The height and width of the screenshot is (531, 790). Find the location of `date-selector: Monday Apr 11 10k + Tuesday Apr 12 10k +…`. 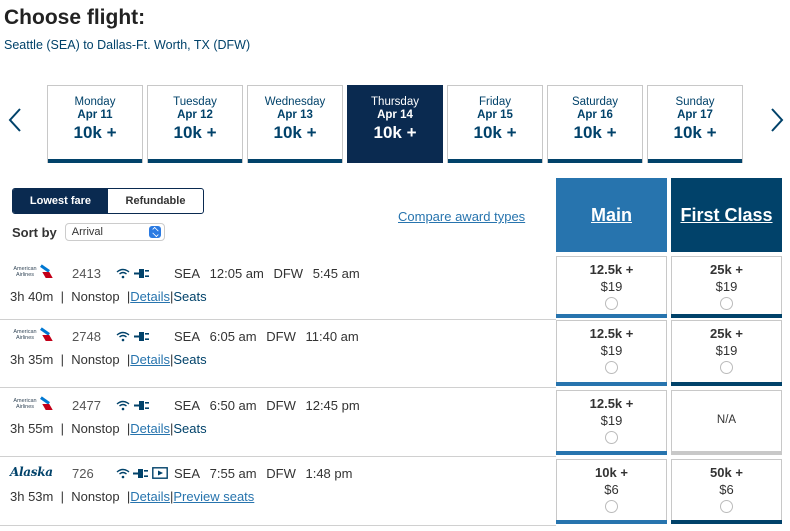

date-selector: Monday Apr 11 10k + Tuesday Apr 12 10k +… is located at coordinates (395, 124).